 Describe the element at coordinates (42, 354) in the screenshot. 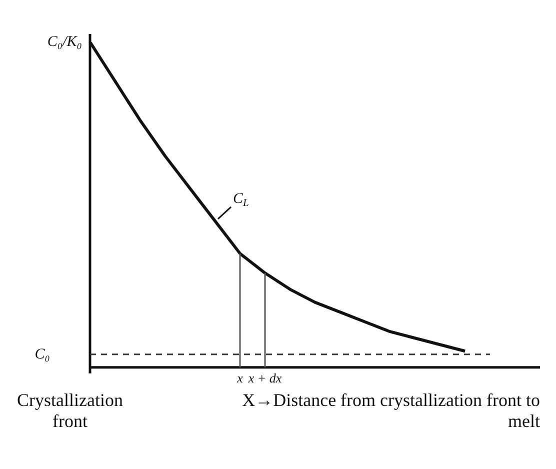

I see `ref-line-label: C₀` at that location.